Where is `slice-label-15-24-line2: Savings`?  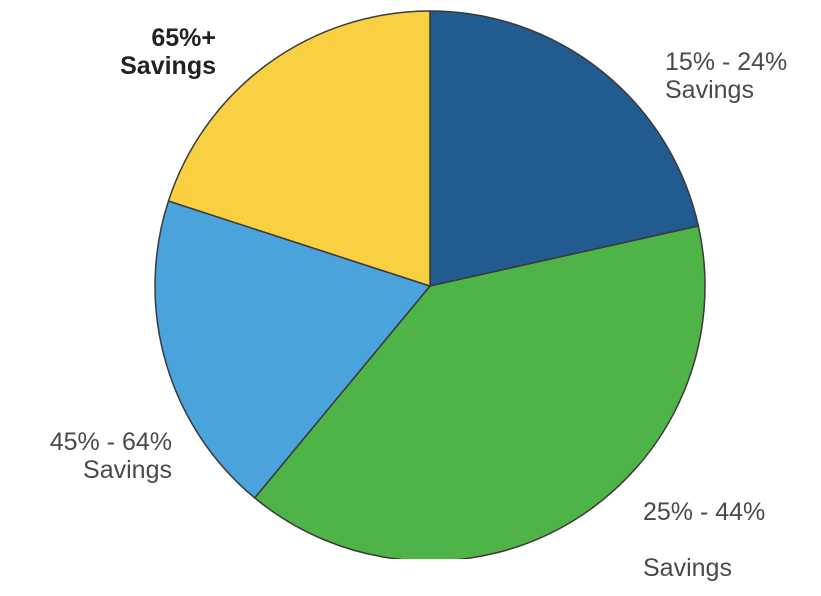 slice-label-15-24-line2: Savings is located at coordinates (709, 90).